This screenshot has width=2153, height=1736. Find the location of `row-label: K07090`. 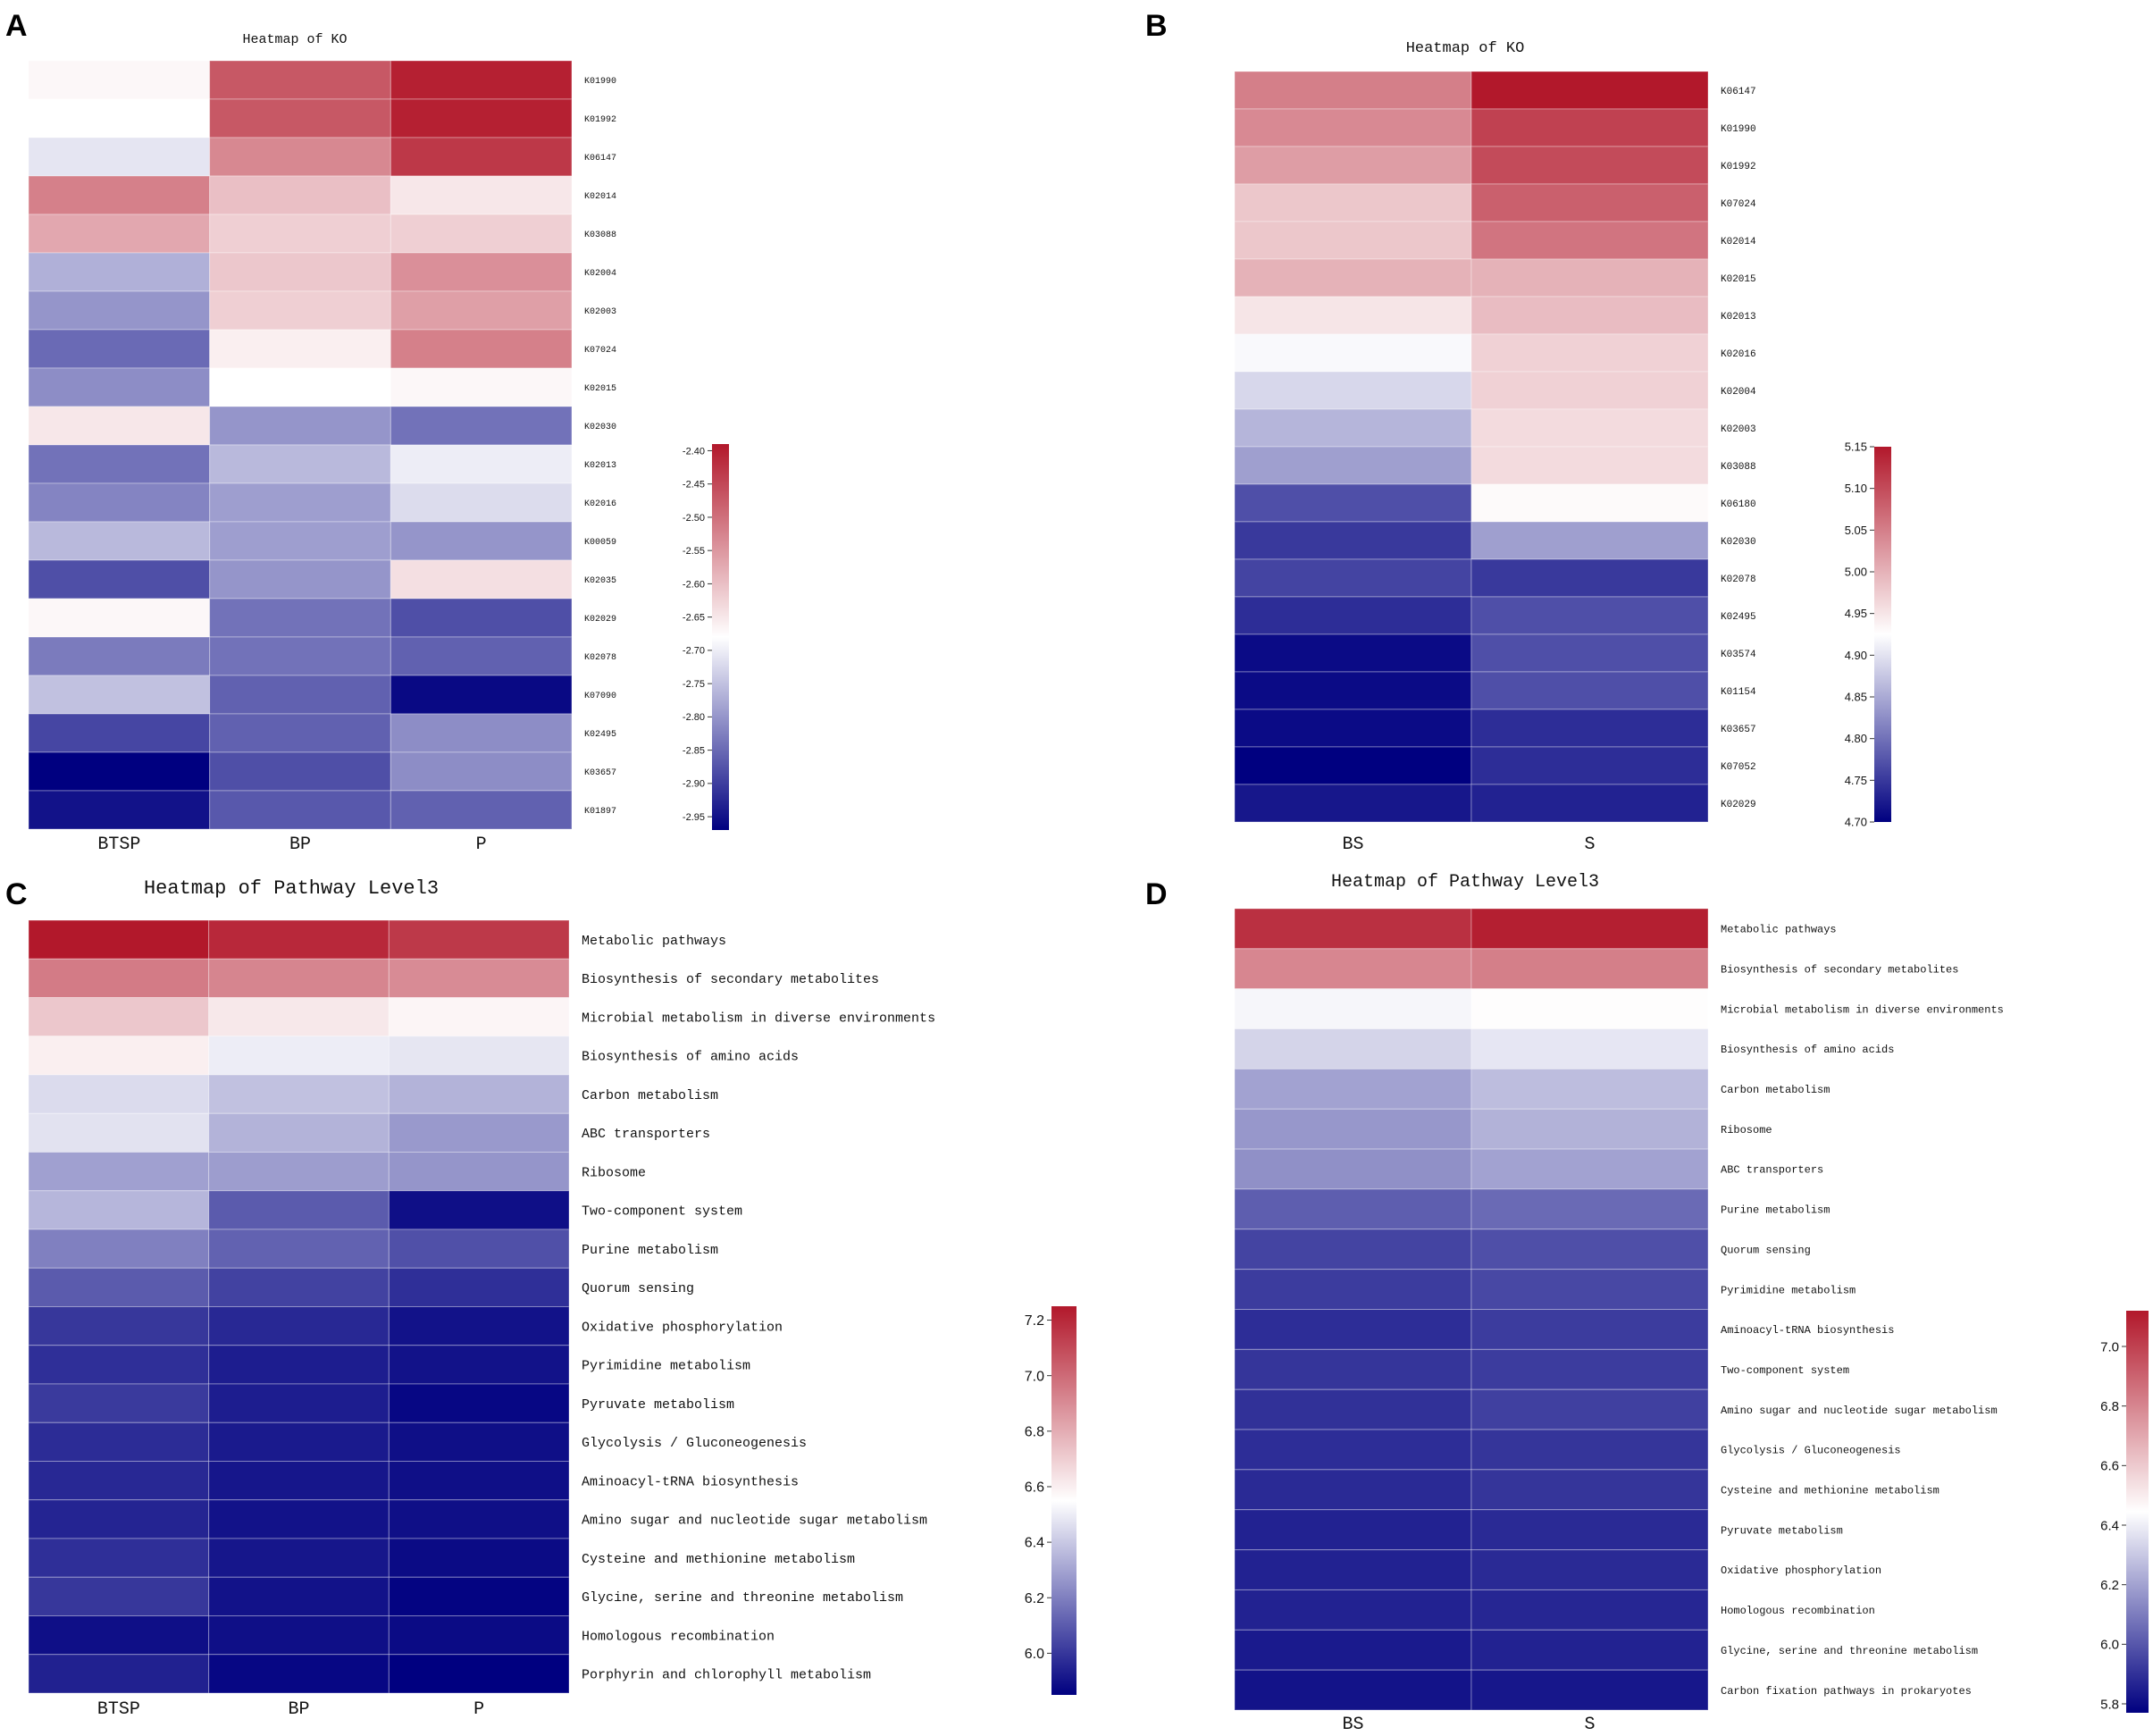

row-label: K07090 is located at coordinates (600, 696).